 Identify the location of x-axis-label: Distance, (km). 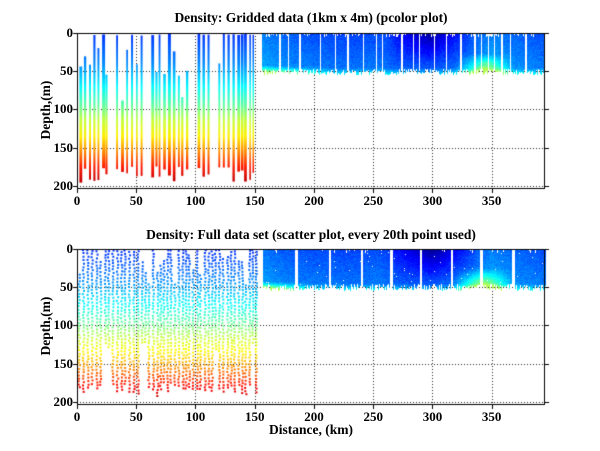
(311, 429).